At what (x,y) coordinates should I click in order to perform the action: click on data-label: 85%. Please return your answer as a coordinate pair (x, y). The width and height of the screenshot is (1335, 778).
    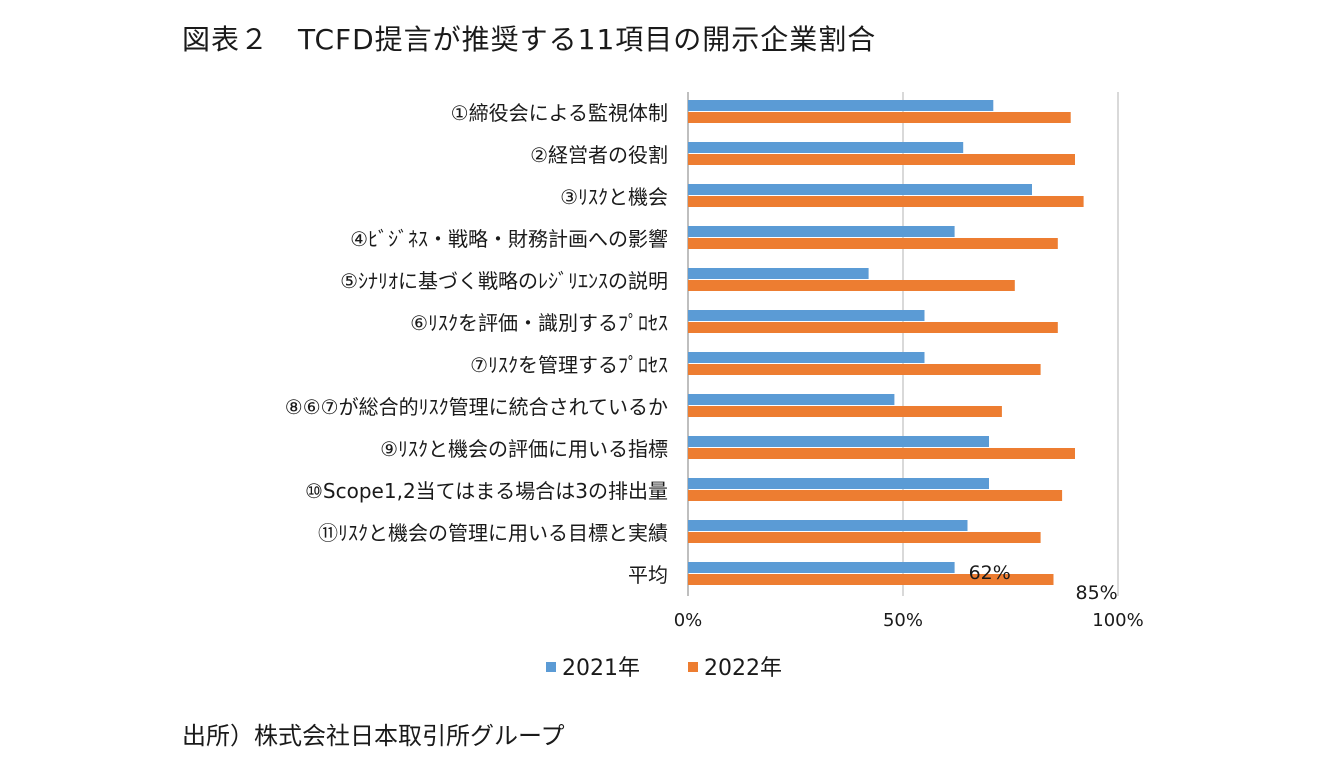
    Looking at the image, I should click on (1097, 593).